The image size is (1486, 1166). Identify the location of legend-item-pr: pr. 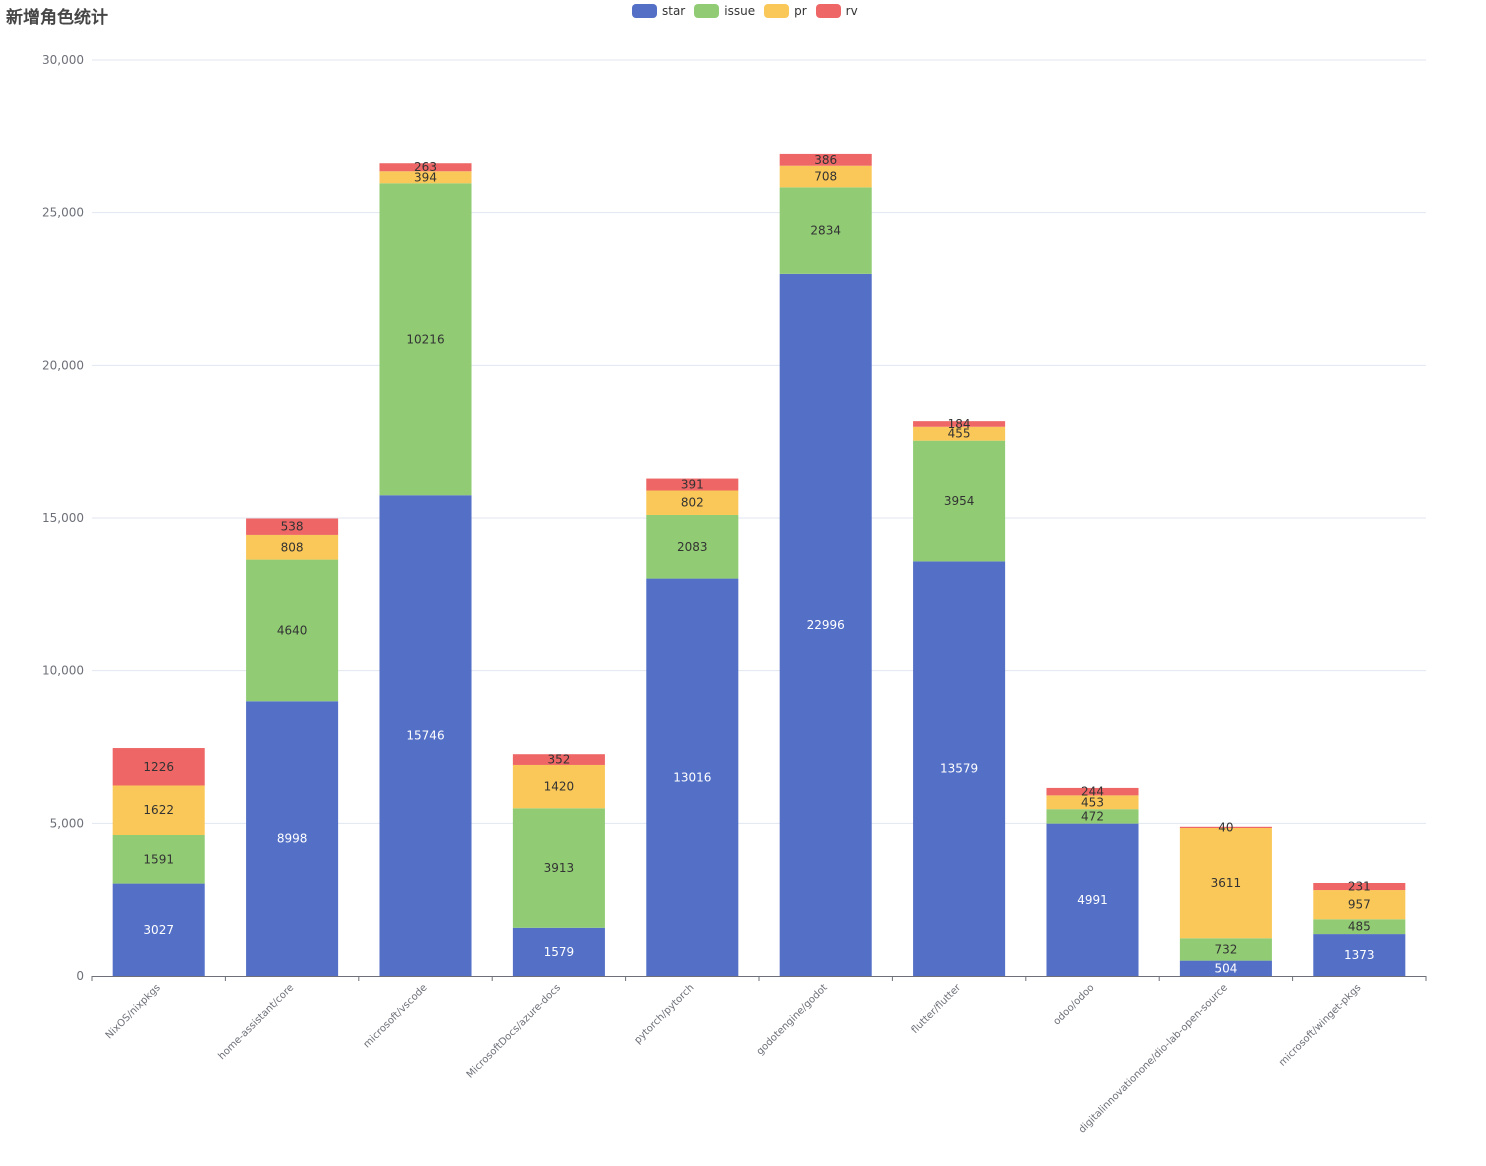
(785, 11).